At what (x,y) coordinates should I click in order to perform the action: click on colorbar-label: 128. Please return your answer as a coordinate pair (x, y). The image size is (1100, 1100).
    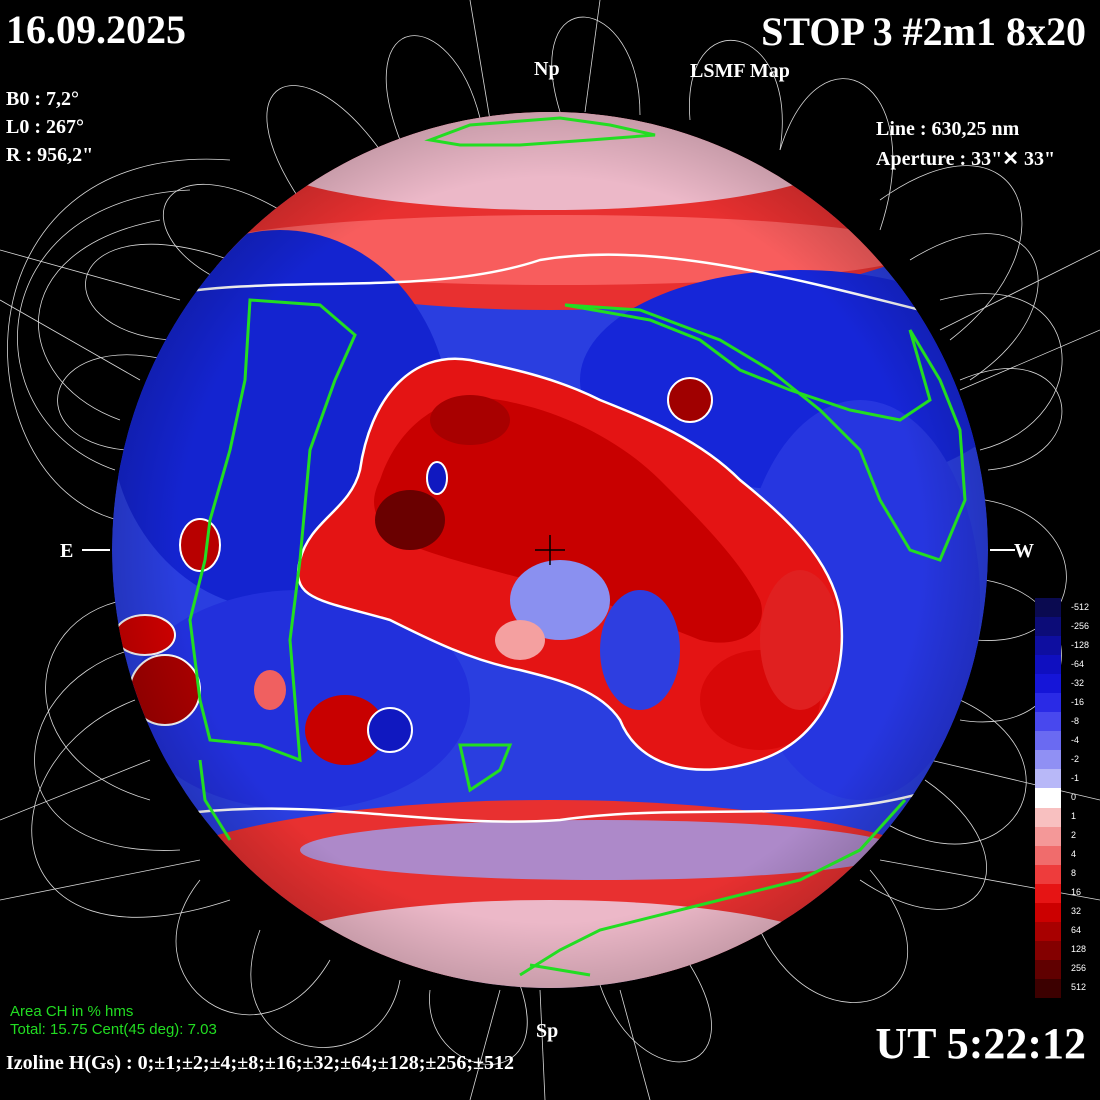
    Looking at the image, I should click on (1079, 949).